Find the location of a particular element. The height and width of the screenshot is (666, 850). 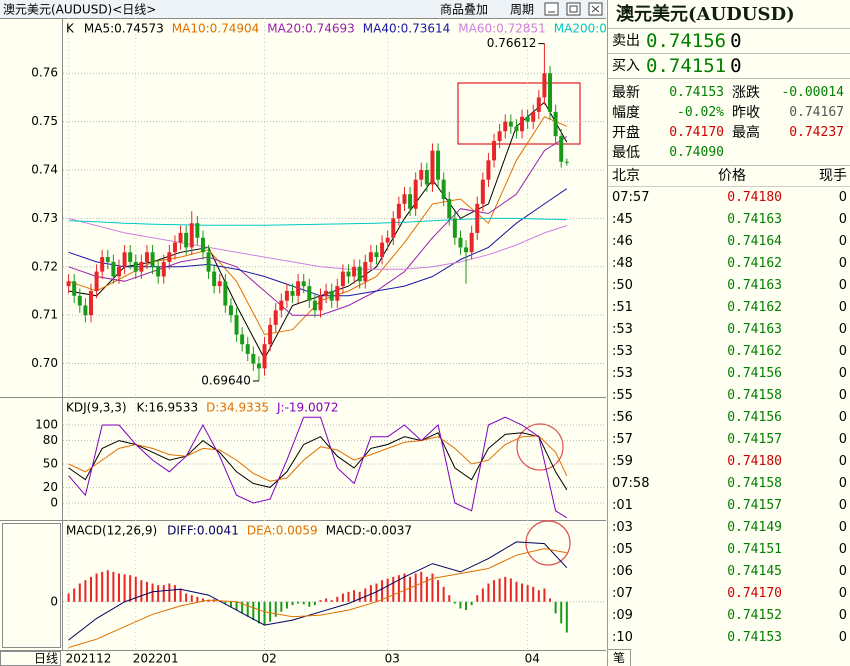

buy-row: 买入 0.74151 0 is located at coordinates (729, 66).